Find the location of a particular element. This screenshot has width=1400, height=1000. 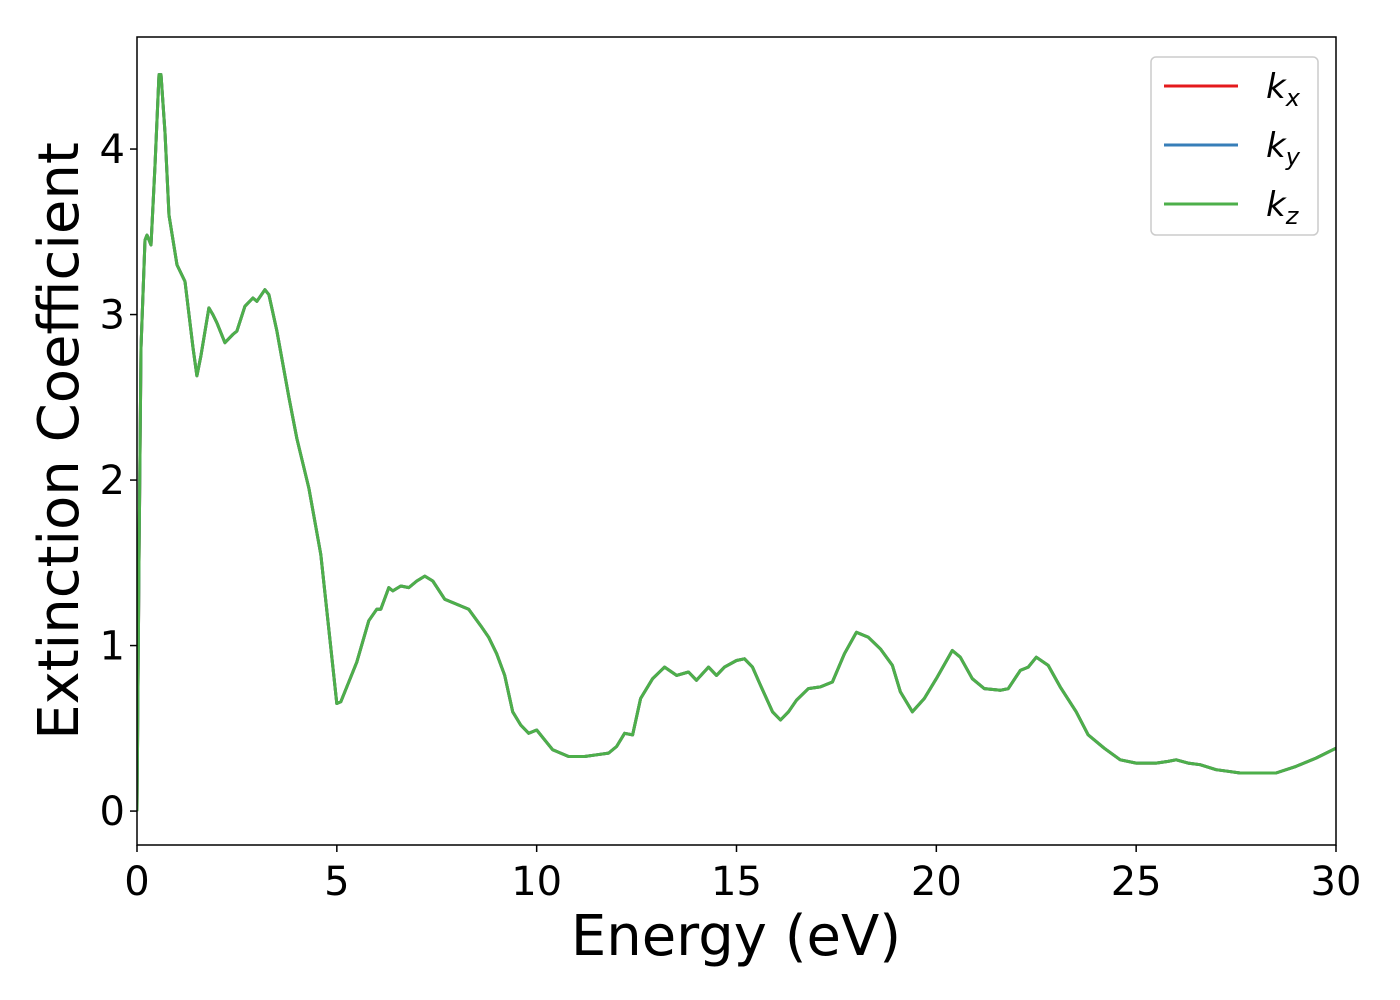

legend-label: kz is located at coordinates (1283, 207).